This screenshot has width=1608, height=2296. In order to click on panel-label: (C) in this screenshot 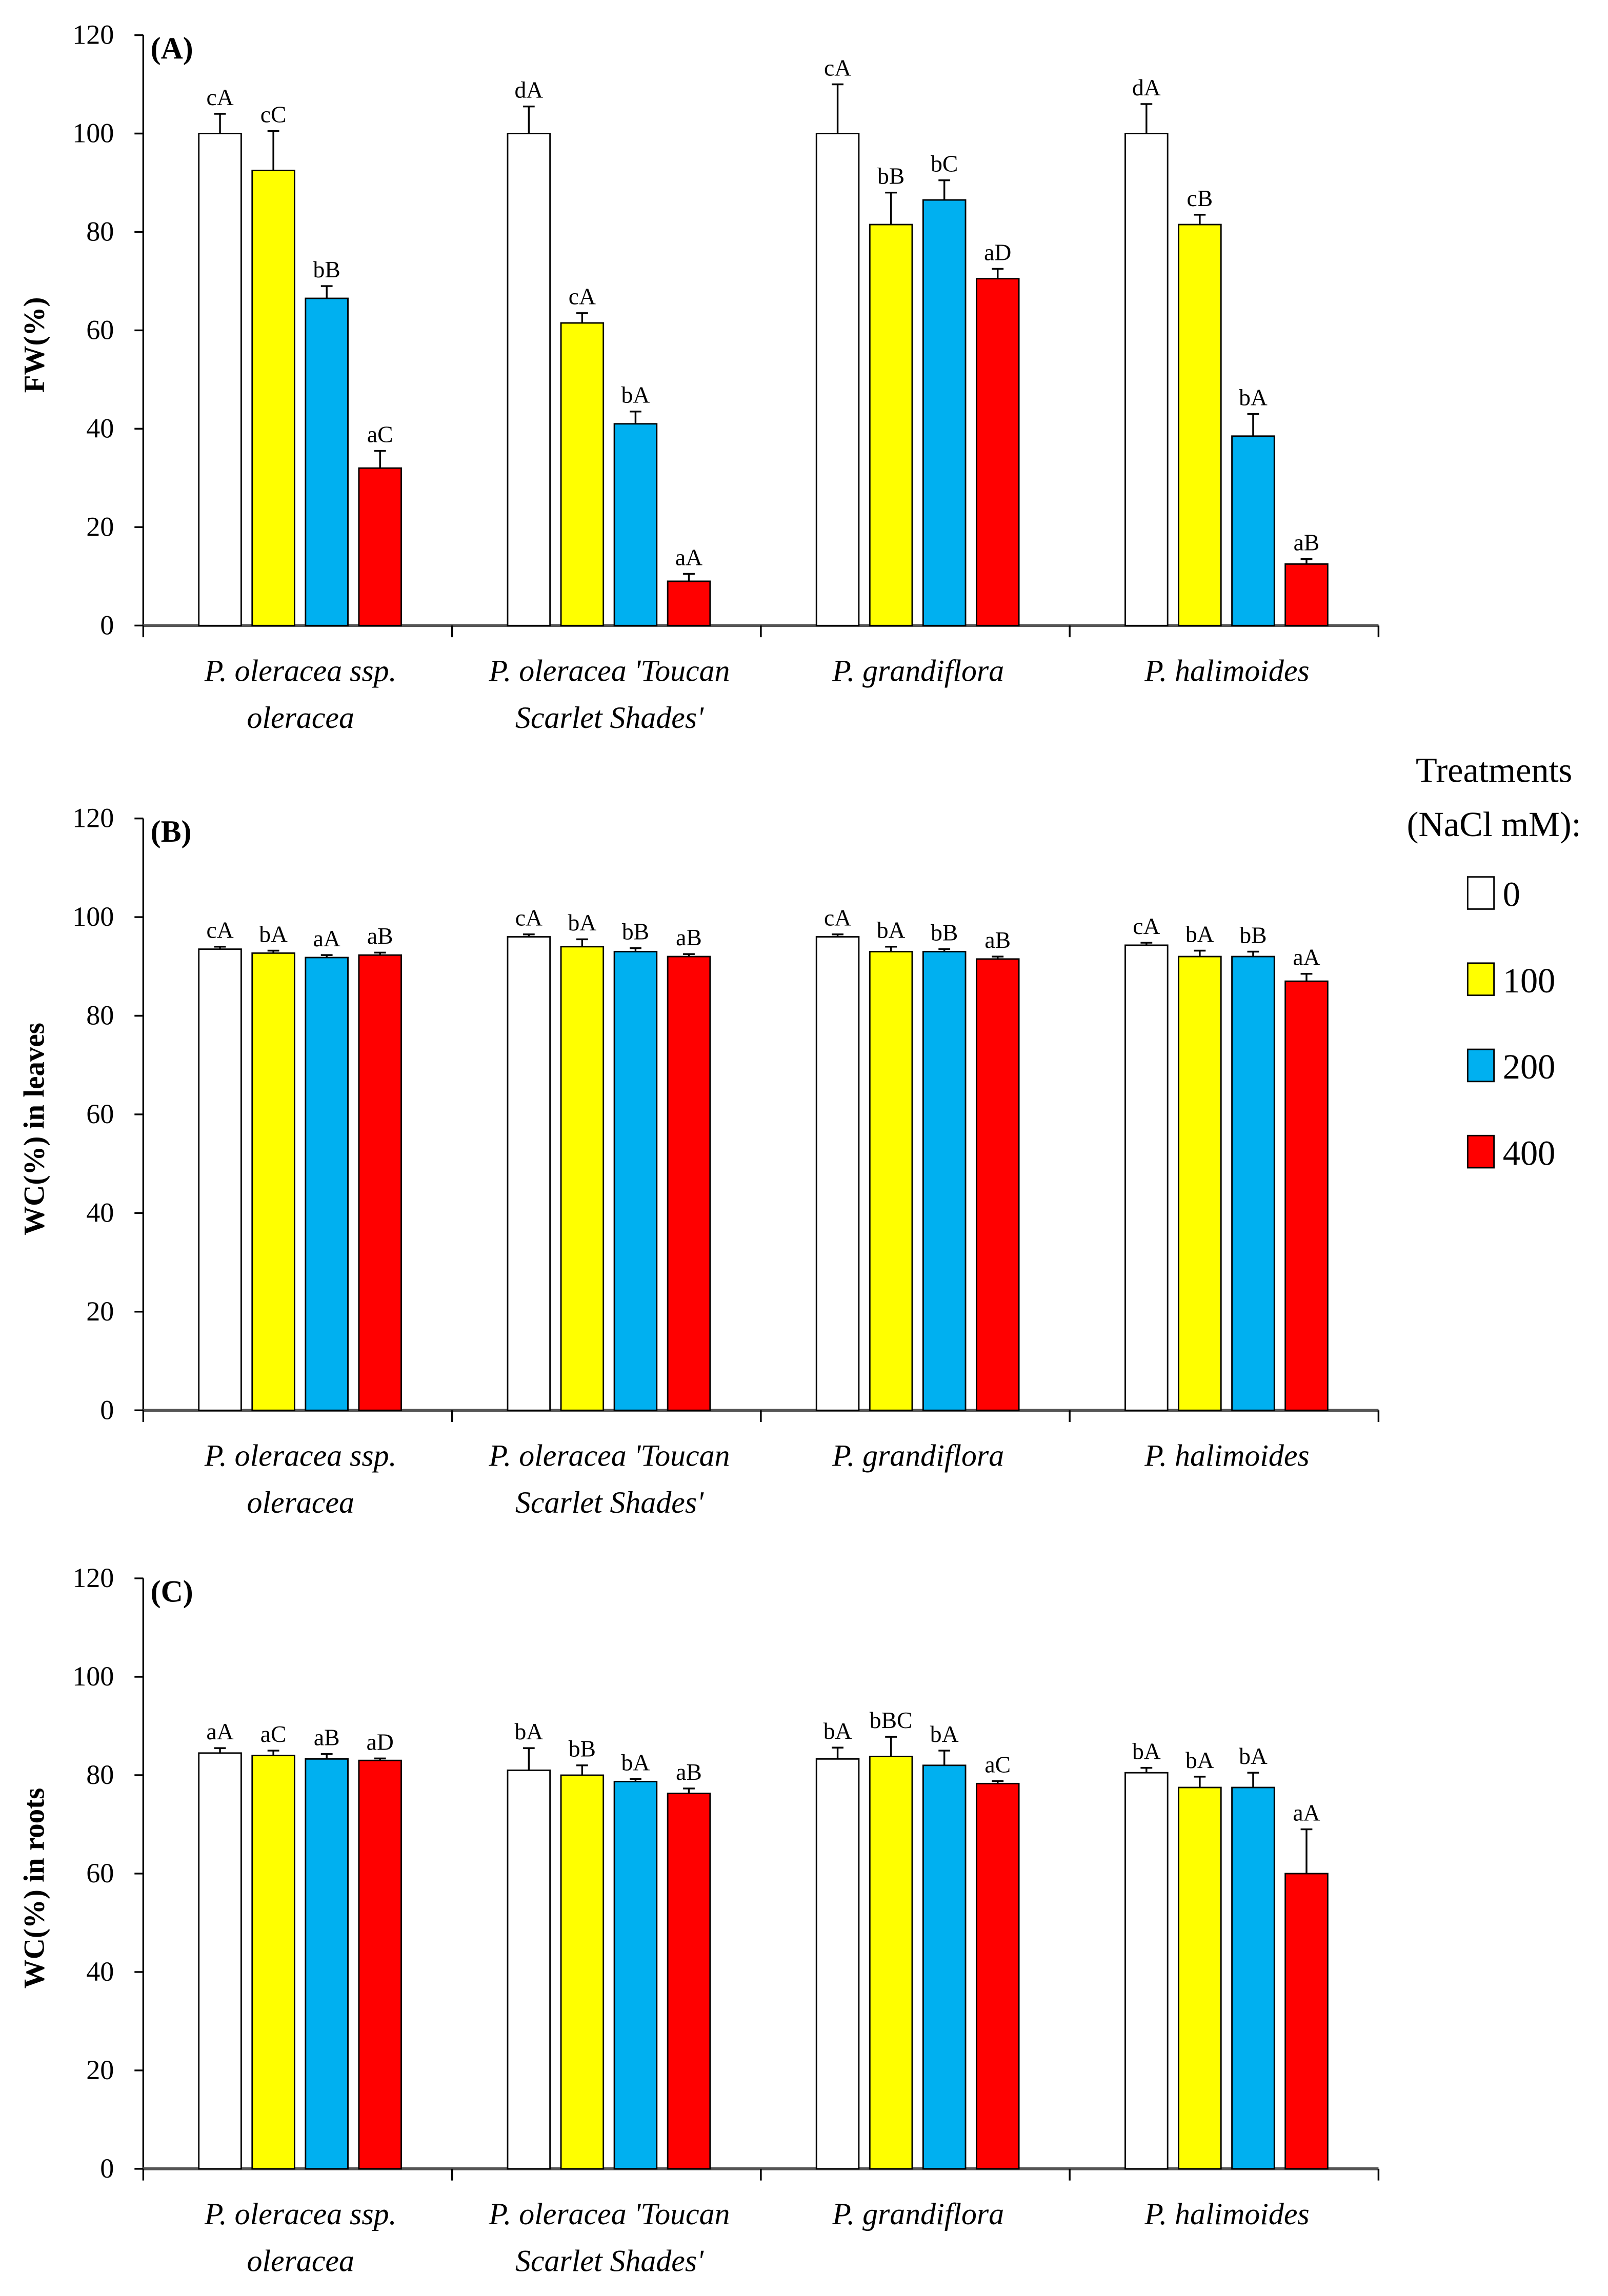, I will do `click(172, 1592)`.